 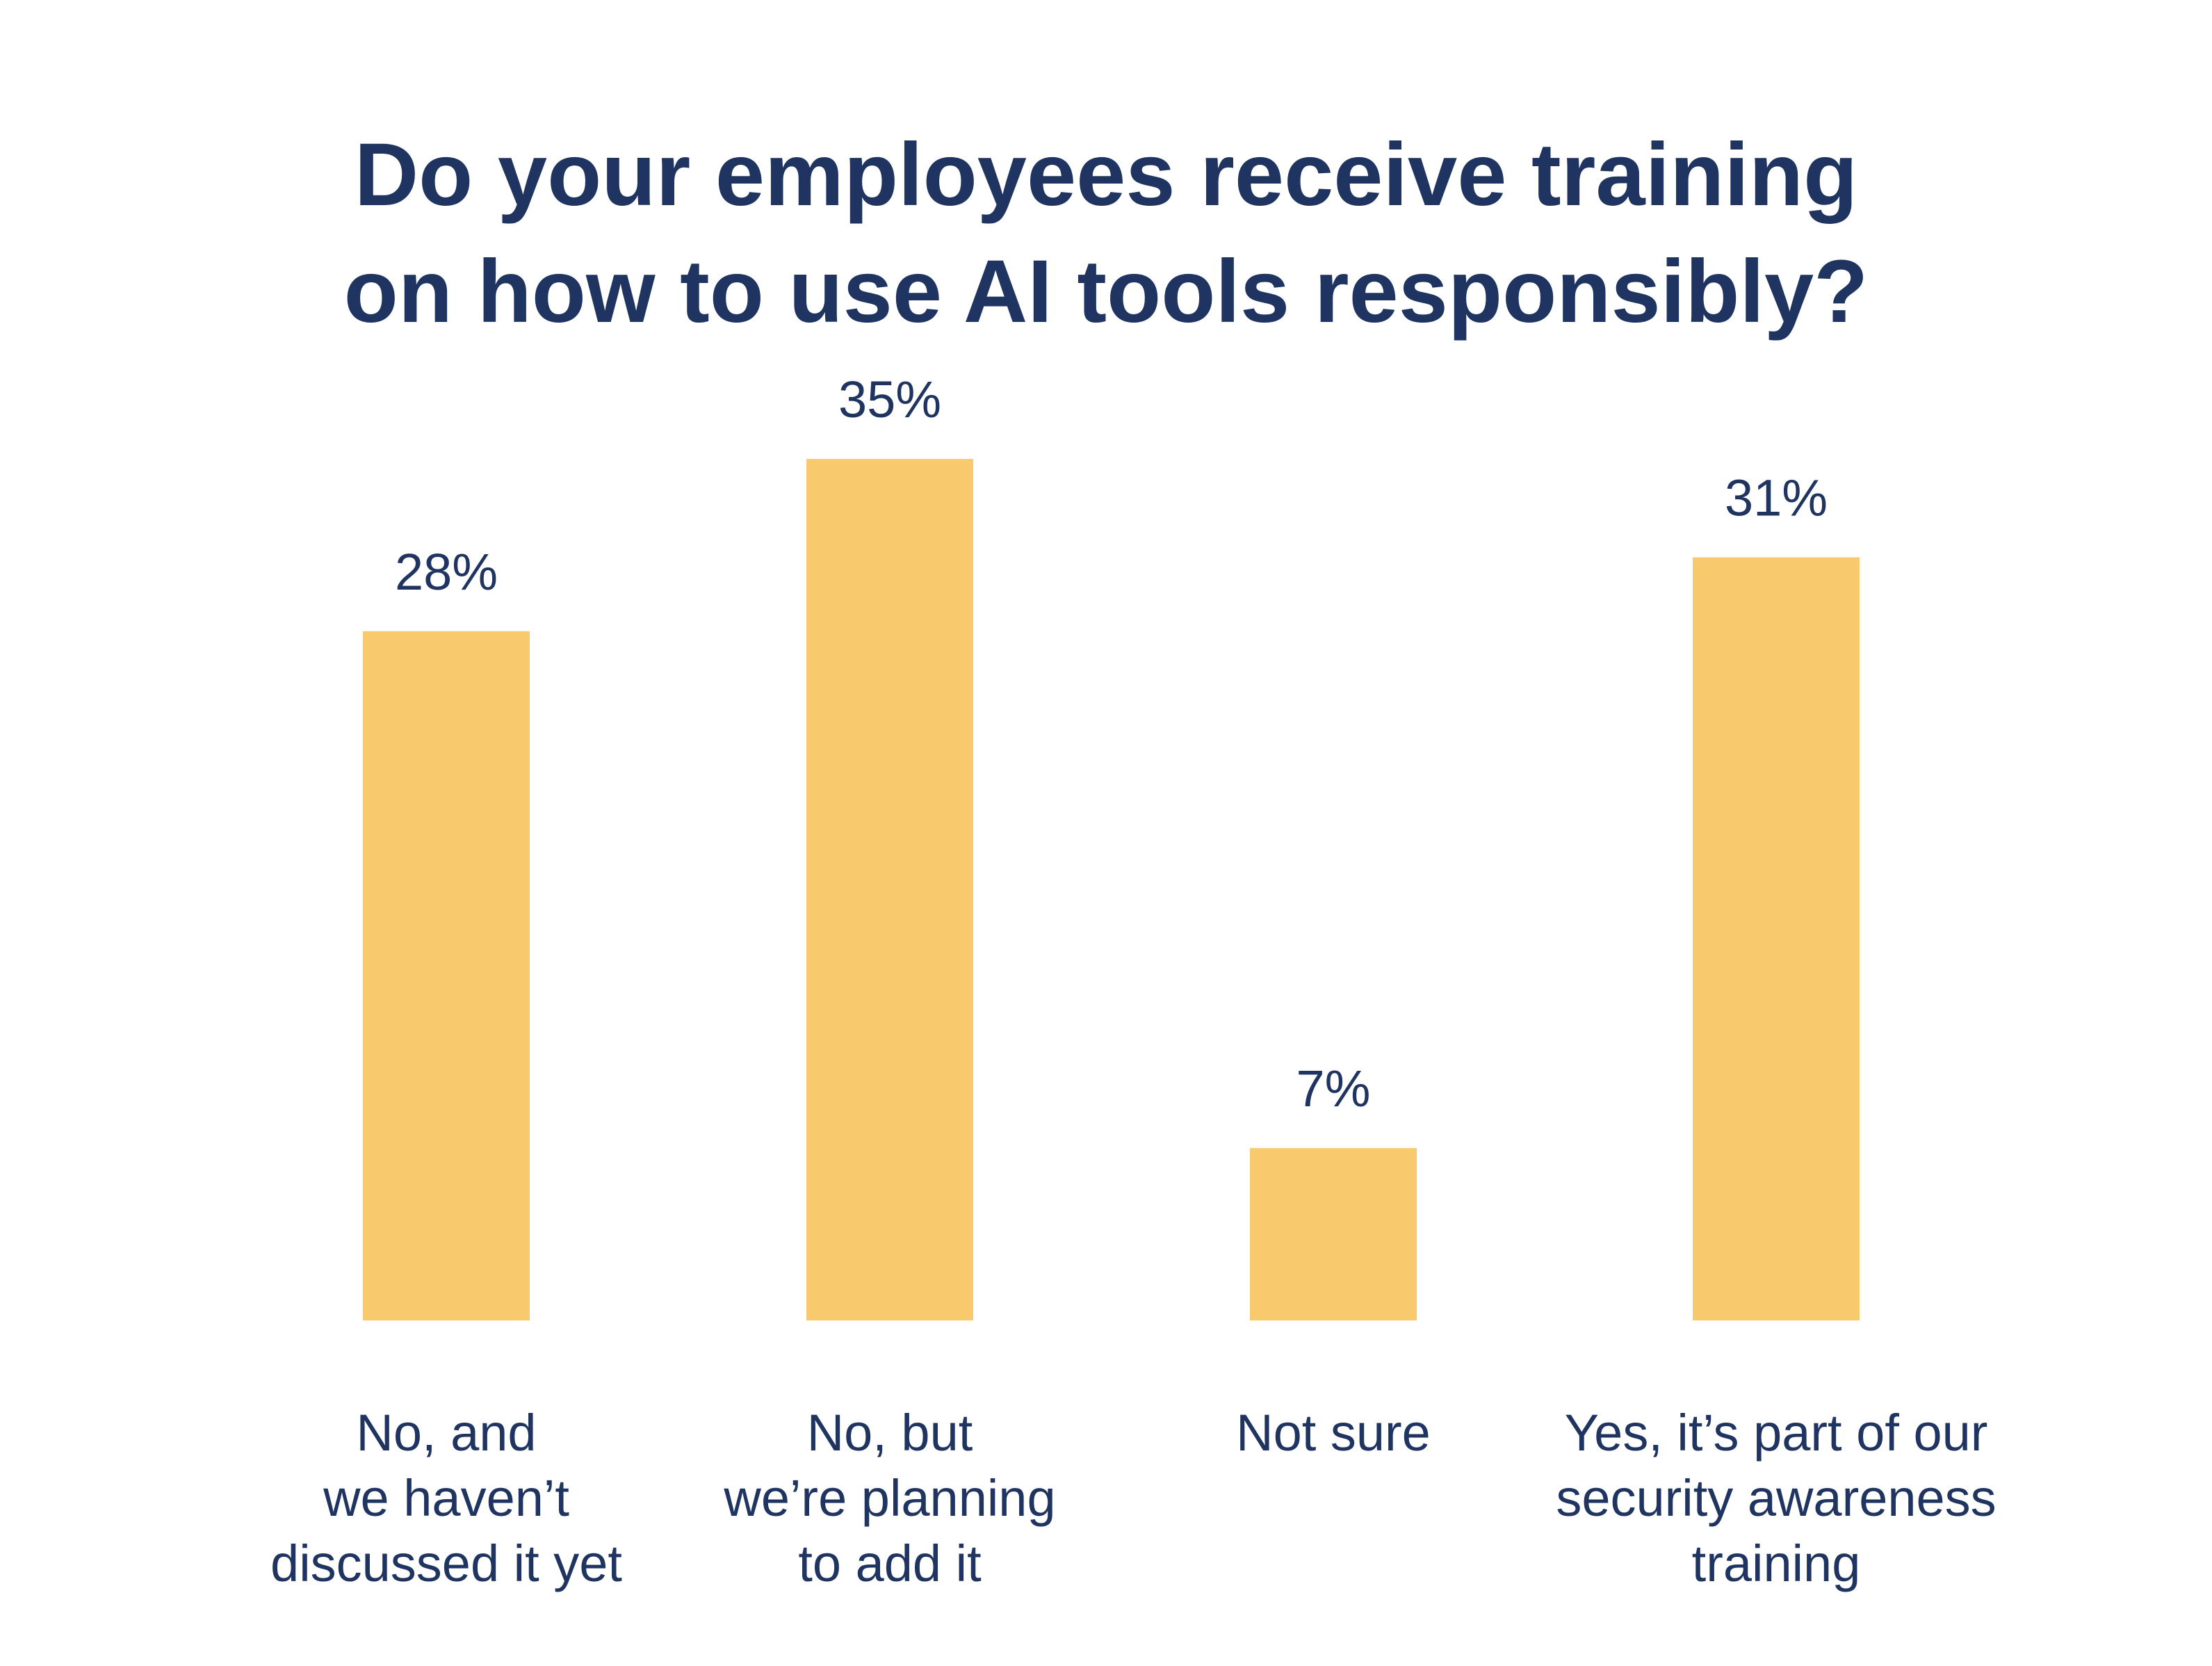 I want to click on chart-title-line-1: Do your employees receive training, so click(x=1106, y=175).